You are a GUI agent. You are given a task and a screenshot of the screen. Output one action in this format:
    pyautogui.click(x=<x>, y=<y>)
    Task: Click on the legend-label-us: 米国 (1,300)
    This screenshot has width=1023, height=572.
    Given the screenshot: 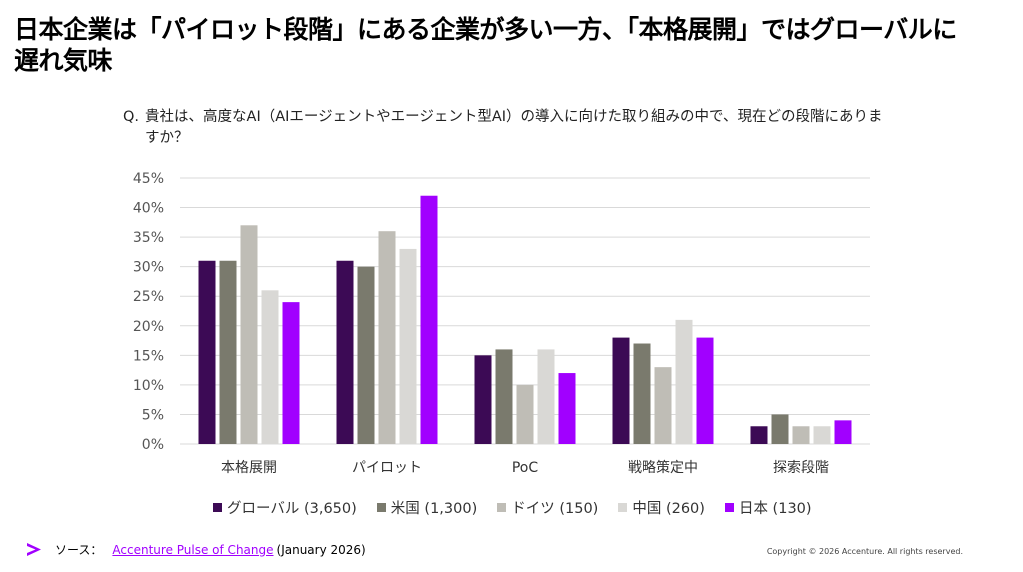 What is the action you would take?
    pyautogui.click(x=434, y=509)
    